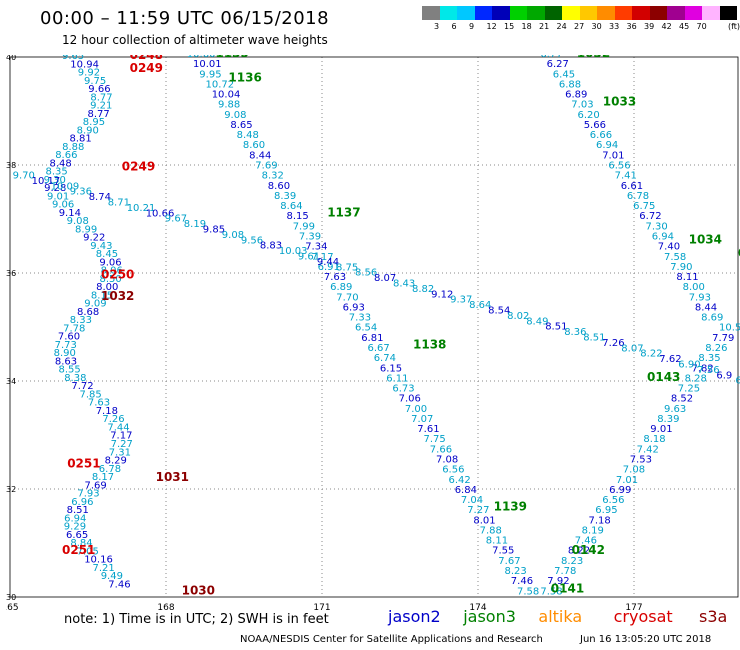  Describe the element at coordinates (675, 257) in the screenshot. I see `swh-value: 7.58` at that location.